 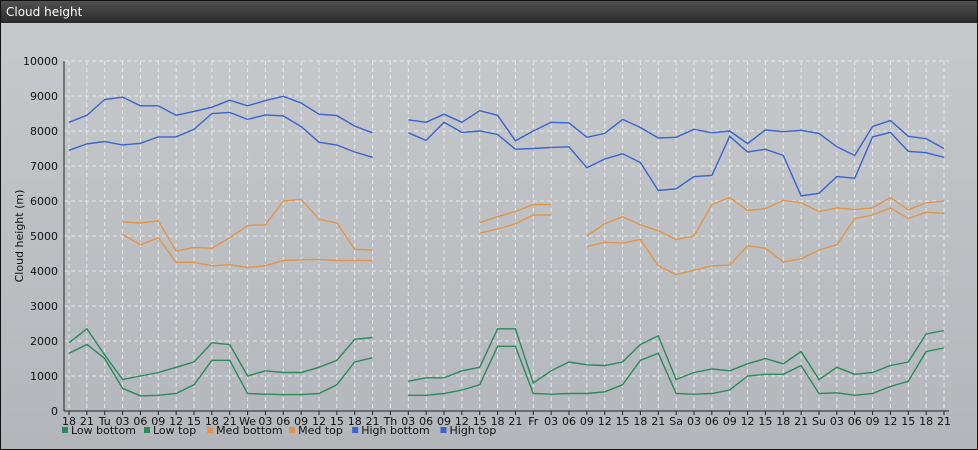 I want to click on legend-item: High top, so click(x=468, y=430).